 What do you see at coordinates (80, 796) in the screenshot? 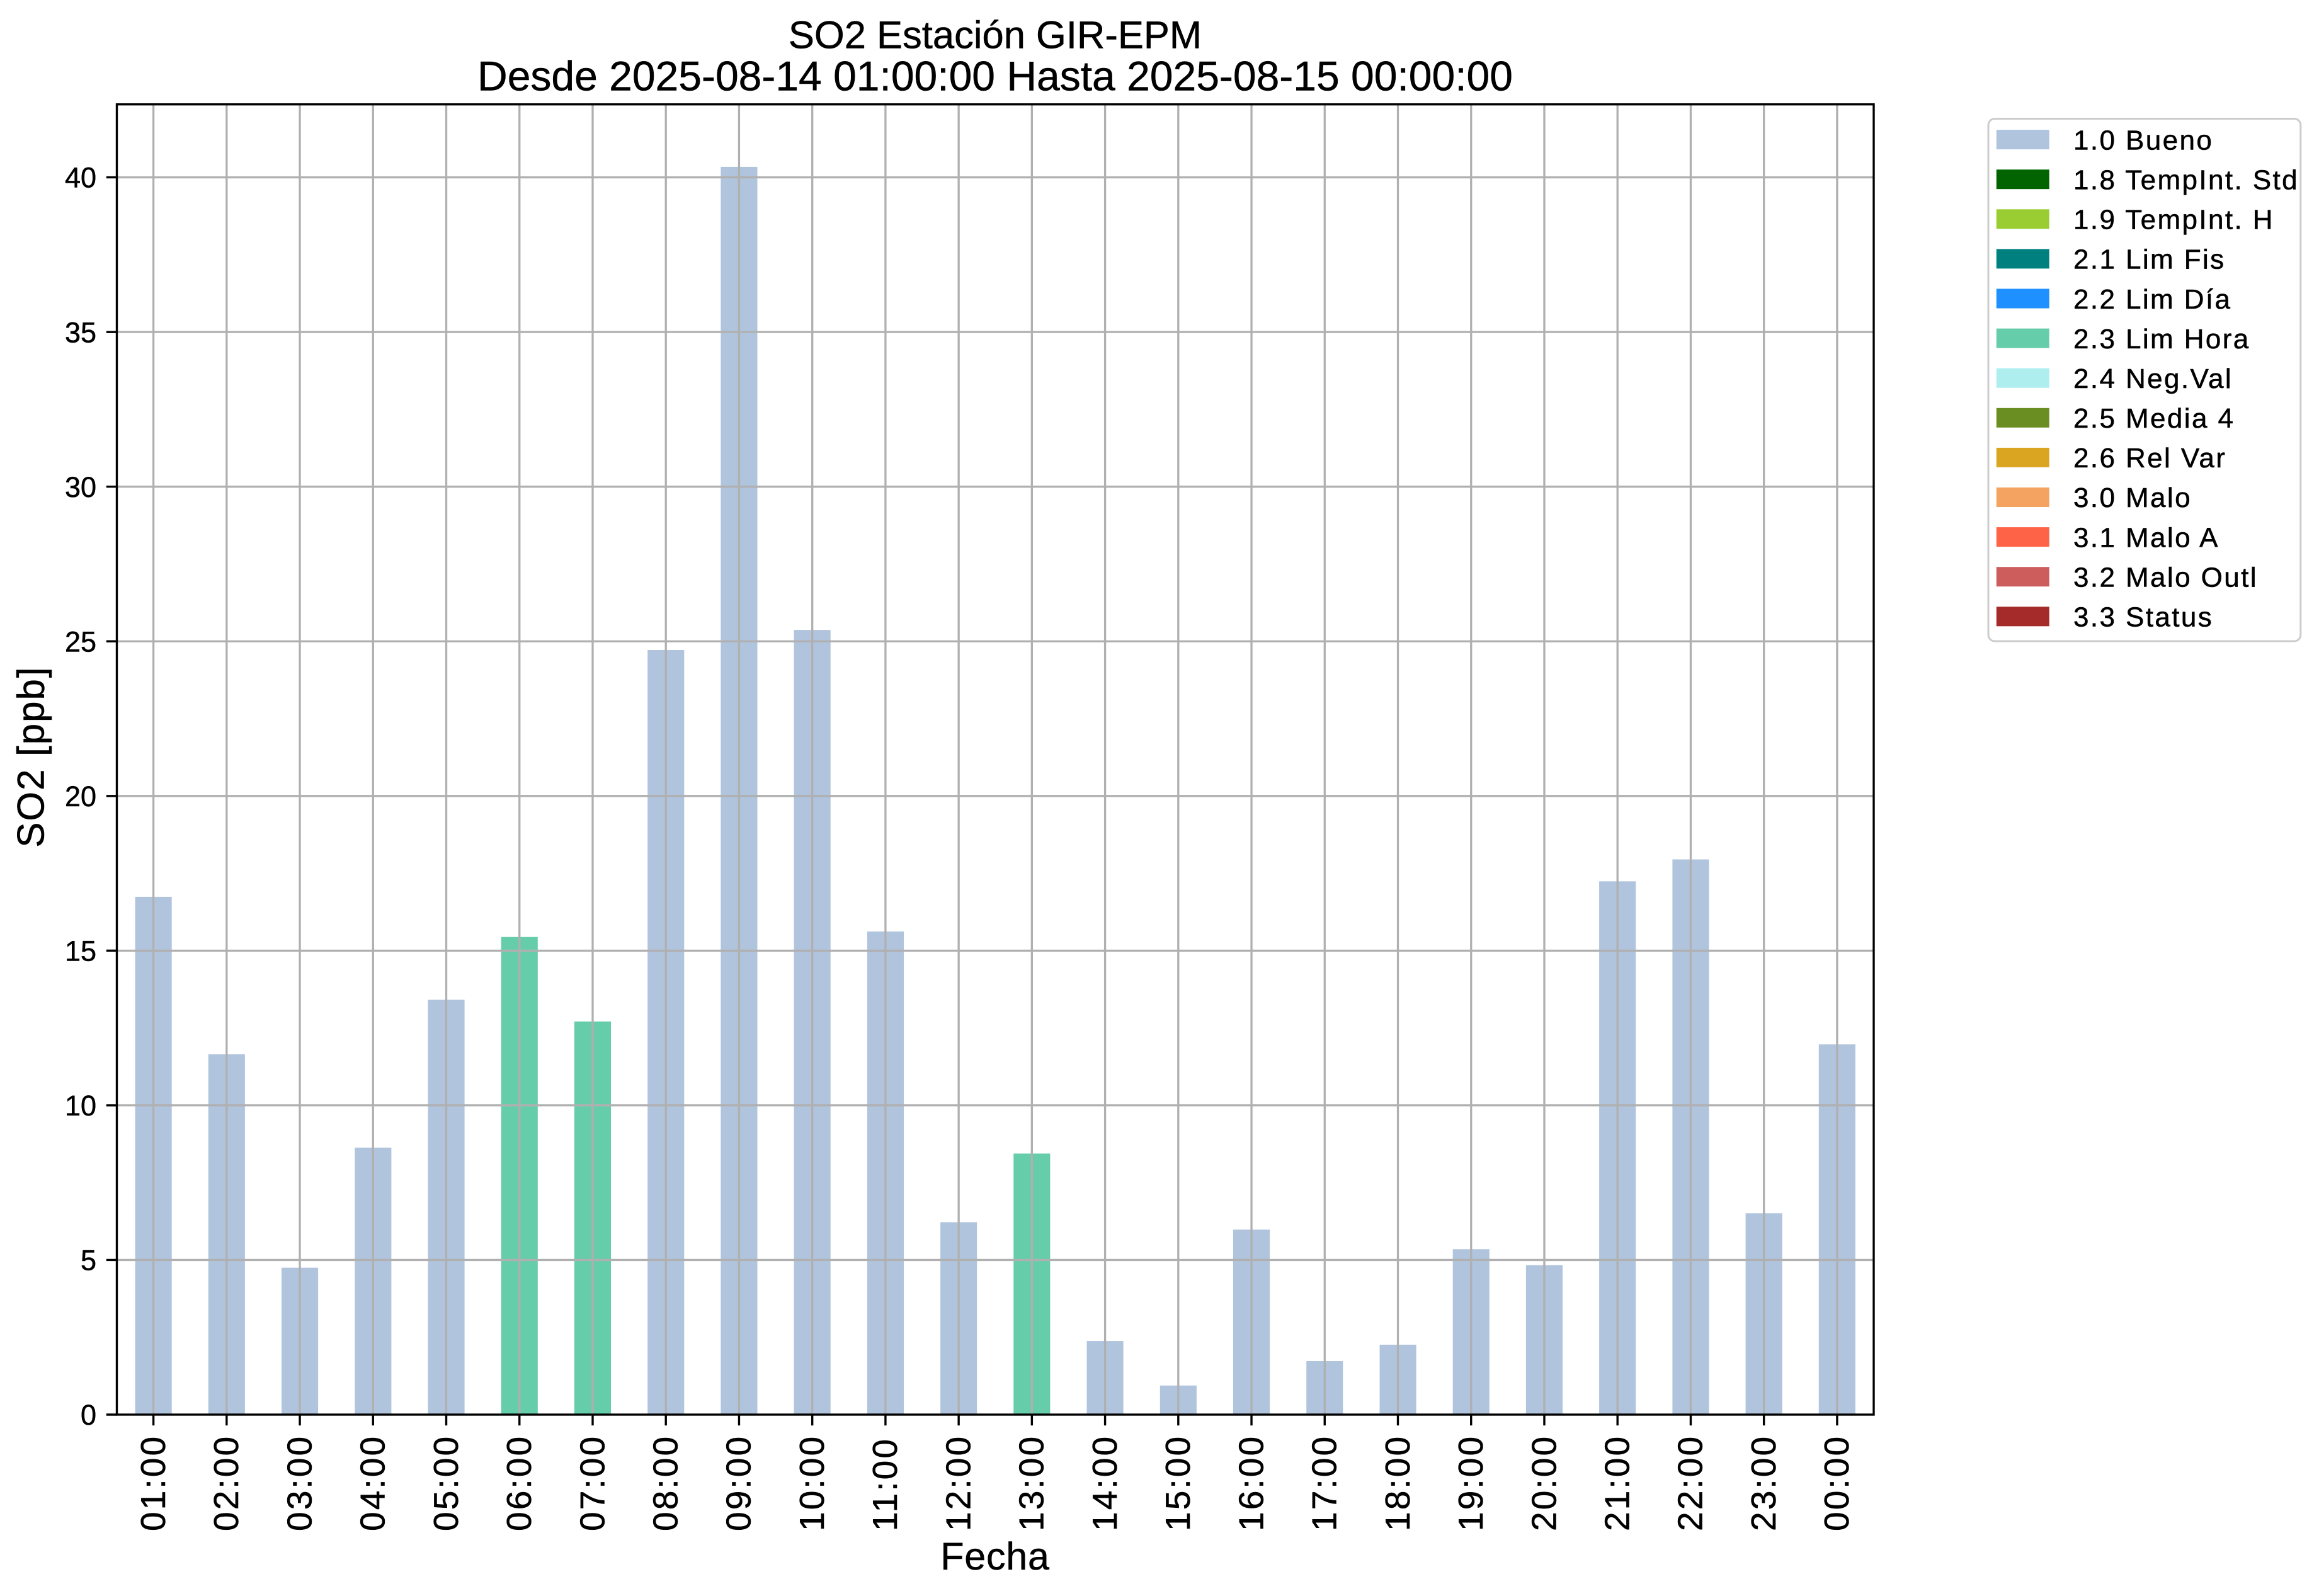
I see `svg-text: 20` at bounding box center [80, 796].